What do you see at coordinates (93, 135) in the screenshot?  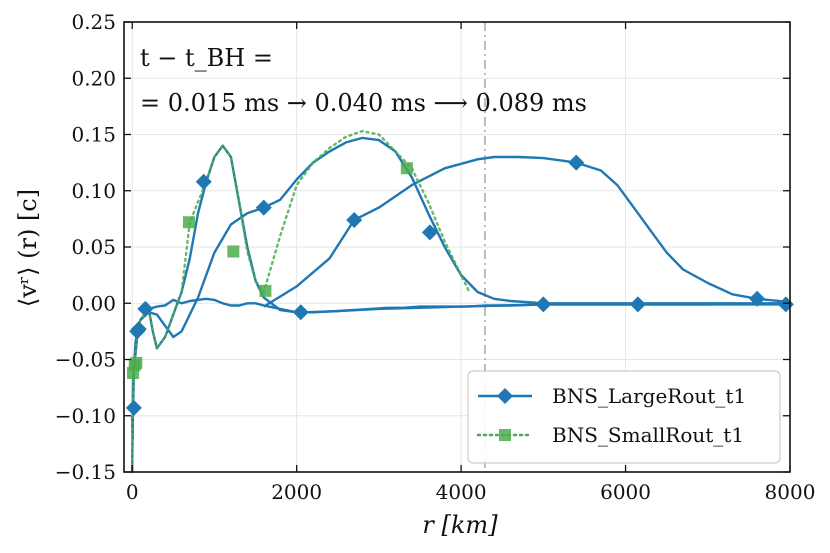 I see `y-tick-label: 0.15` at bounding box center [93, 135].